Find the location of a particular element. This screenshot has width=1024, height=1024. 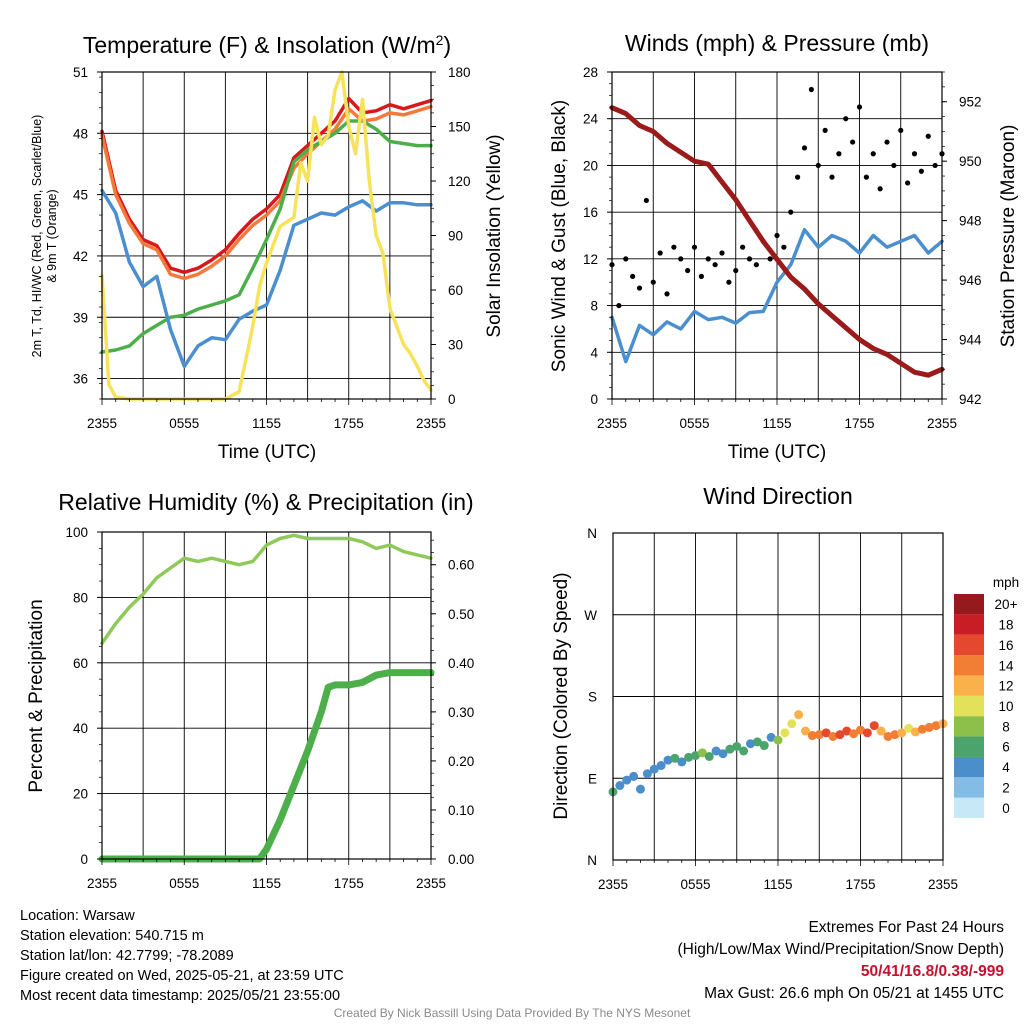

y2-tick-label: 948 is located at coordinates (970, 221).